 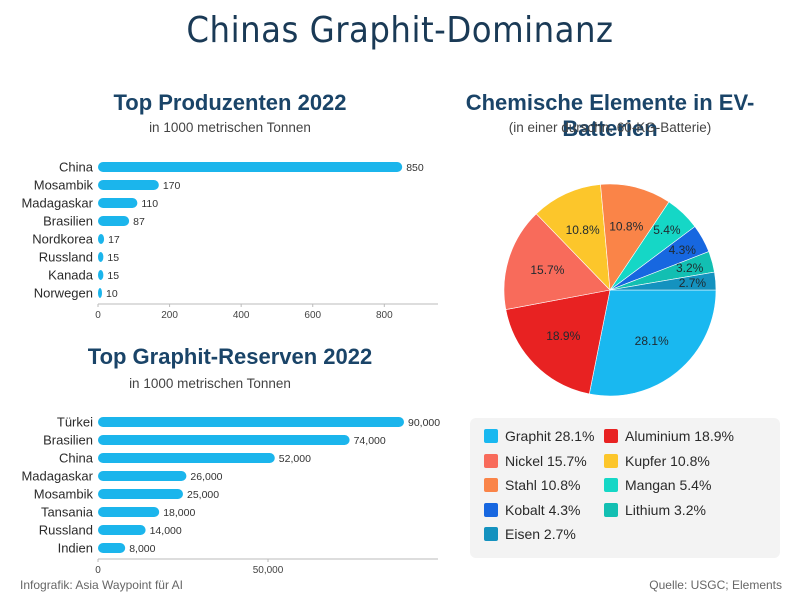 I want to click on reserves-value-label: 90,000, so click(x=424, y=423).